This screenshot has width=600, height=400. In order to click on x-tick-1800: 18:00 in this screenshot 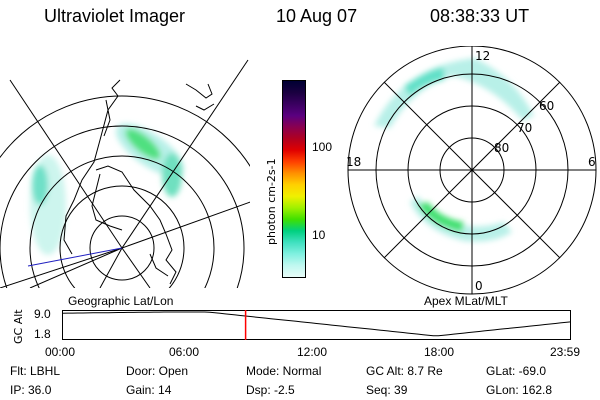, I will do `click(439, 352)`.